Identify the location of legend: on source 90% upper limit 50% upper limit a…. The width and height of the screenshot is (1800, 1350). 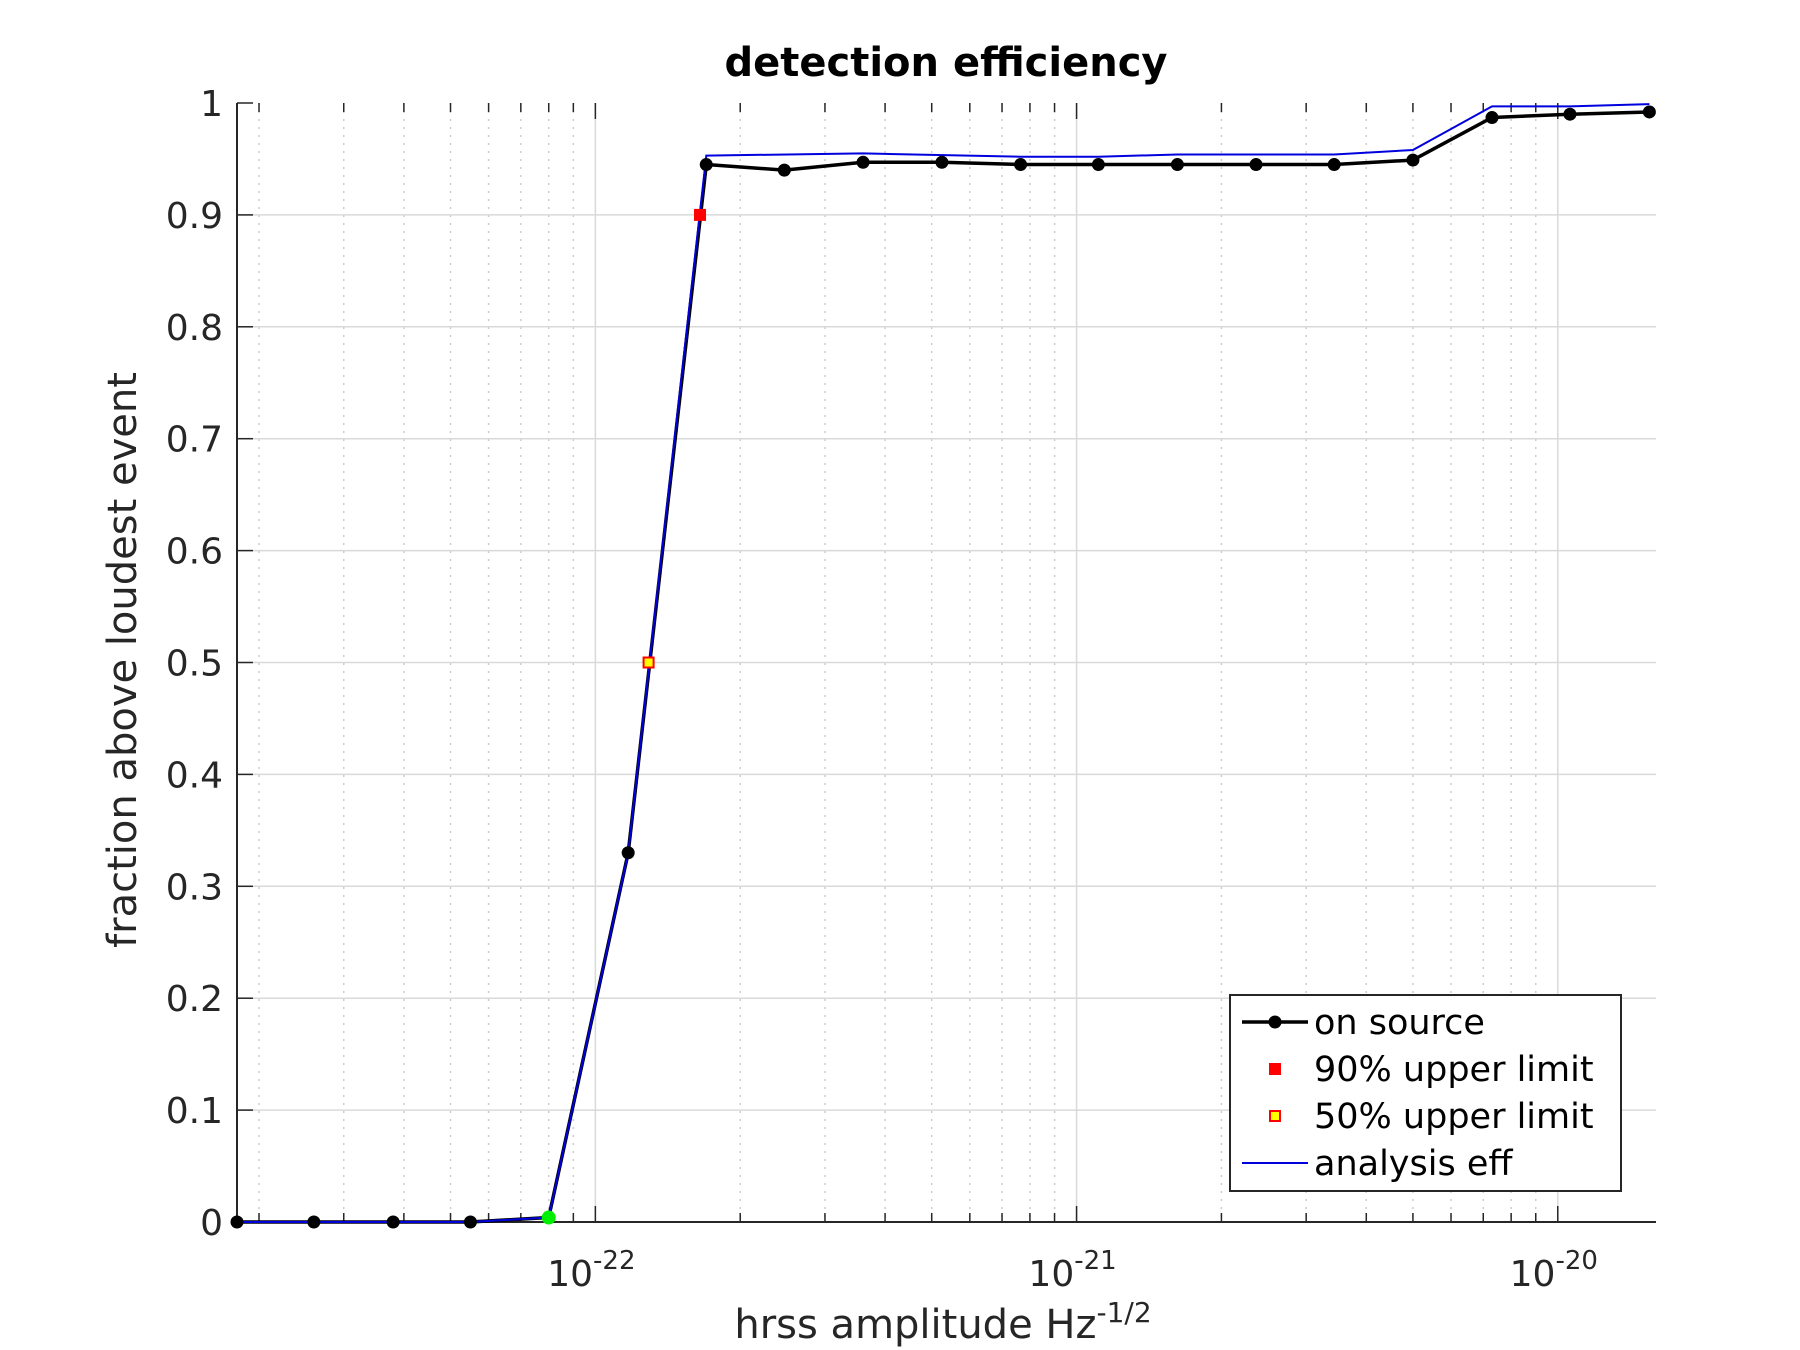
(1425, 1093).